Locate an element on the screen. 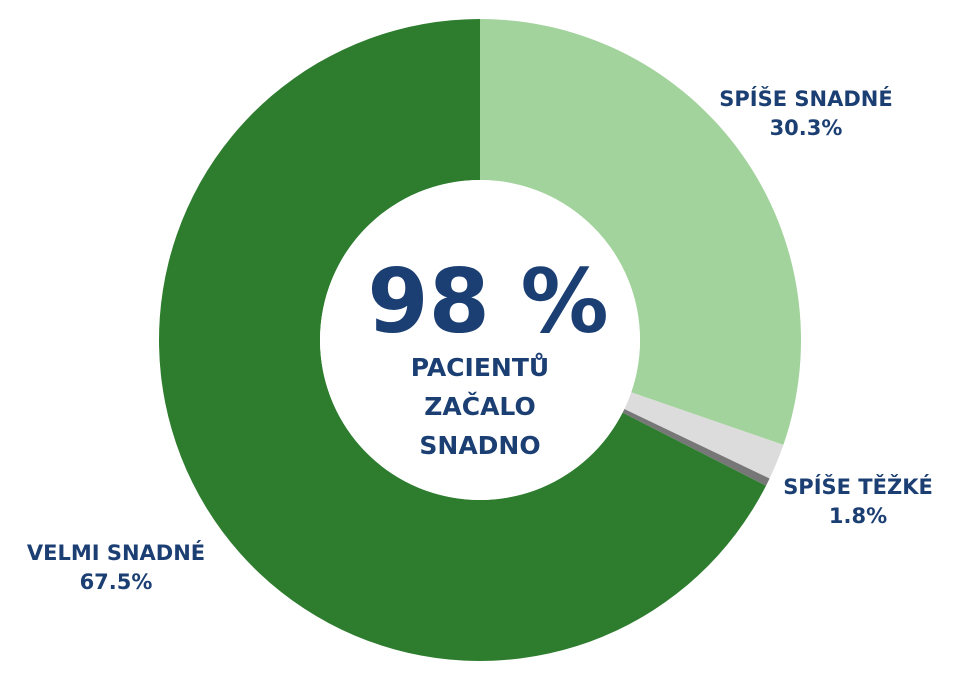  value-spise-snadne: 30.3% is located at coordinates (806, 128).